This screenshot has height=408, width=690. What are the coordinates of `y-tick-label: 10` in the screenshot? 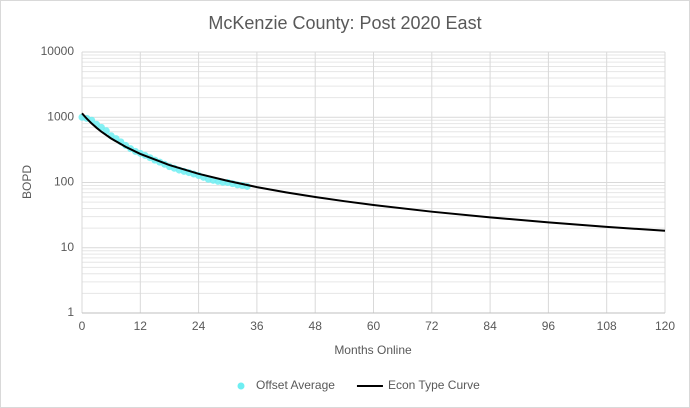 It's located at (68, 247).